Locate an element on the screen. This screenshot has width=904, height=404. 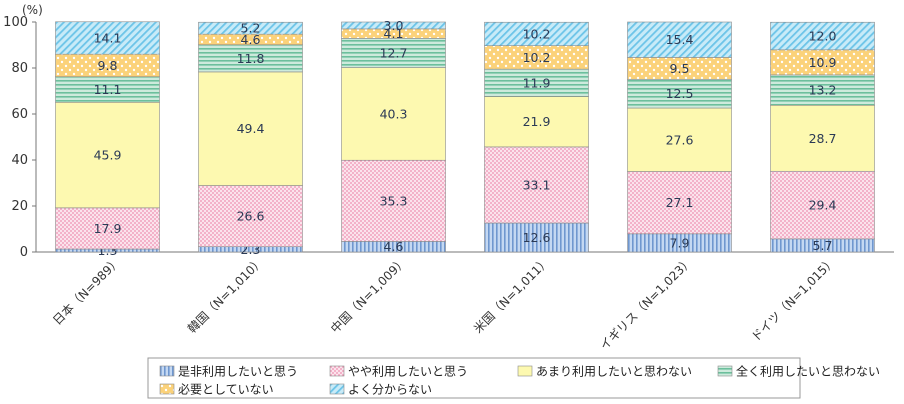
y-tick-label: 60 is located at coordinates (19, 114).